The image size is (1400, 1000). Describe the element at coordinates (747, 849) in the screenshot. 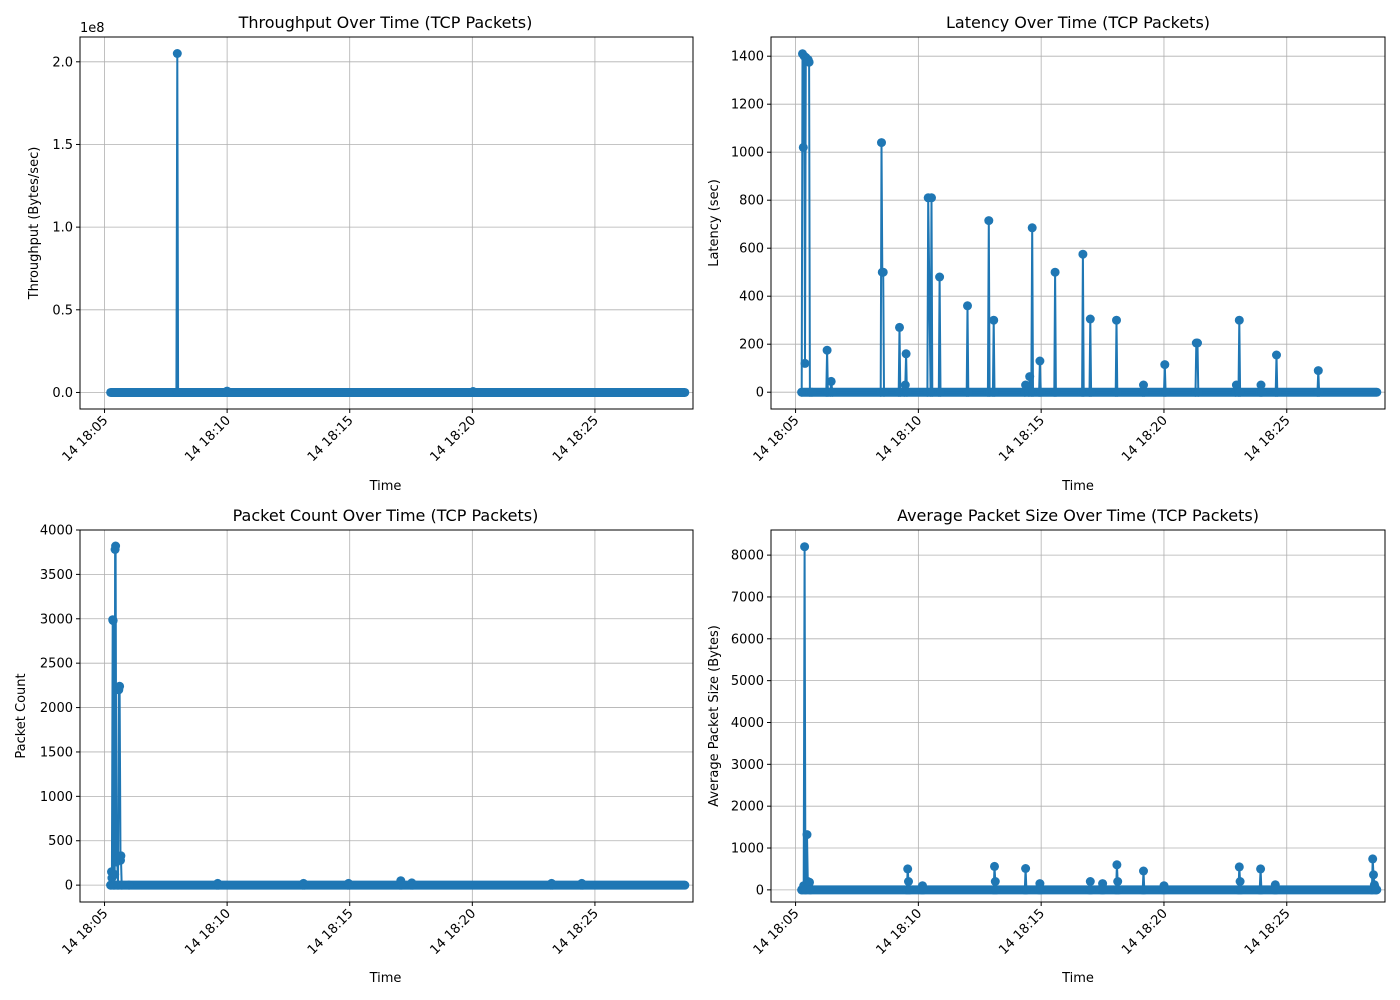

I see `y-tick-label: 1000` at that location.